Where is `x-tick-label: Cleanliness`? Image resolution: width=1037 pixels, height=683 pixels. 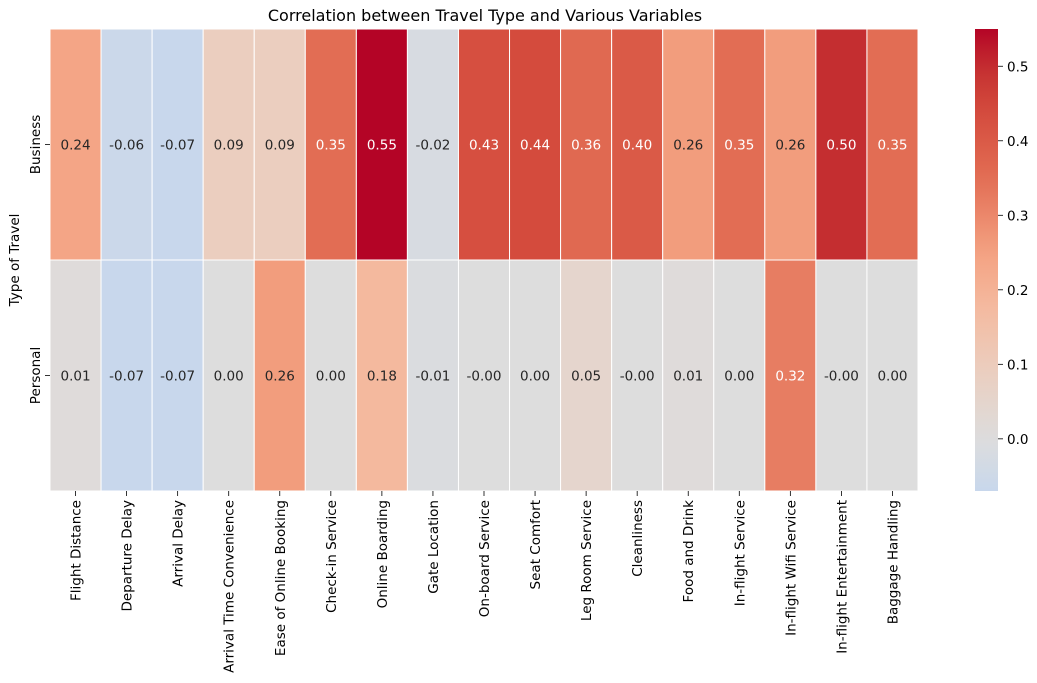 x-tick-label: Cleanliness is located at coordinates (638, 538).